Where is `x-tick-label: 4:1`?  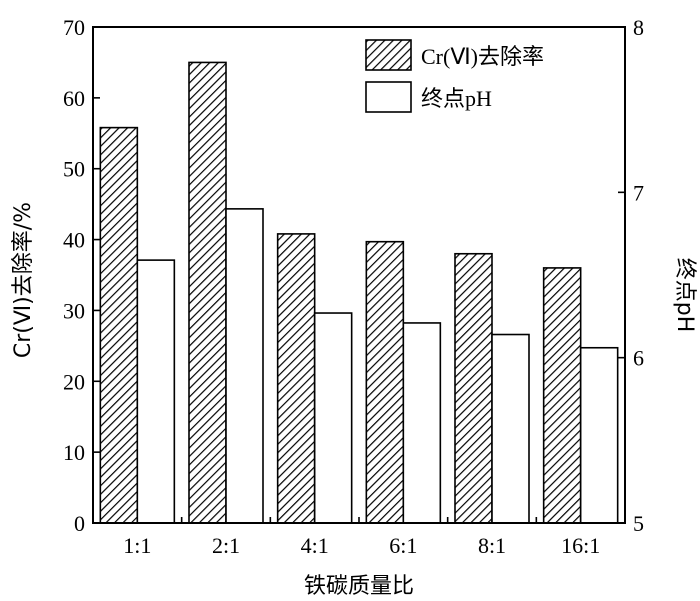
x-tick-label: 4:1 is located at coordinates (315, 545).